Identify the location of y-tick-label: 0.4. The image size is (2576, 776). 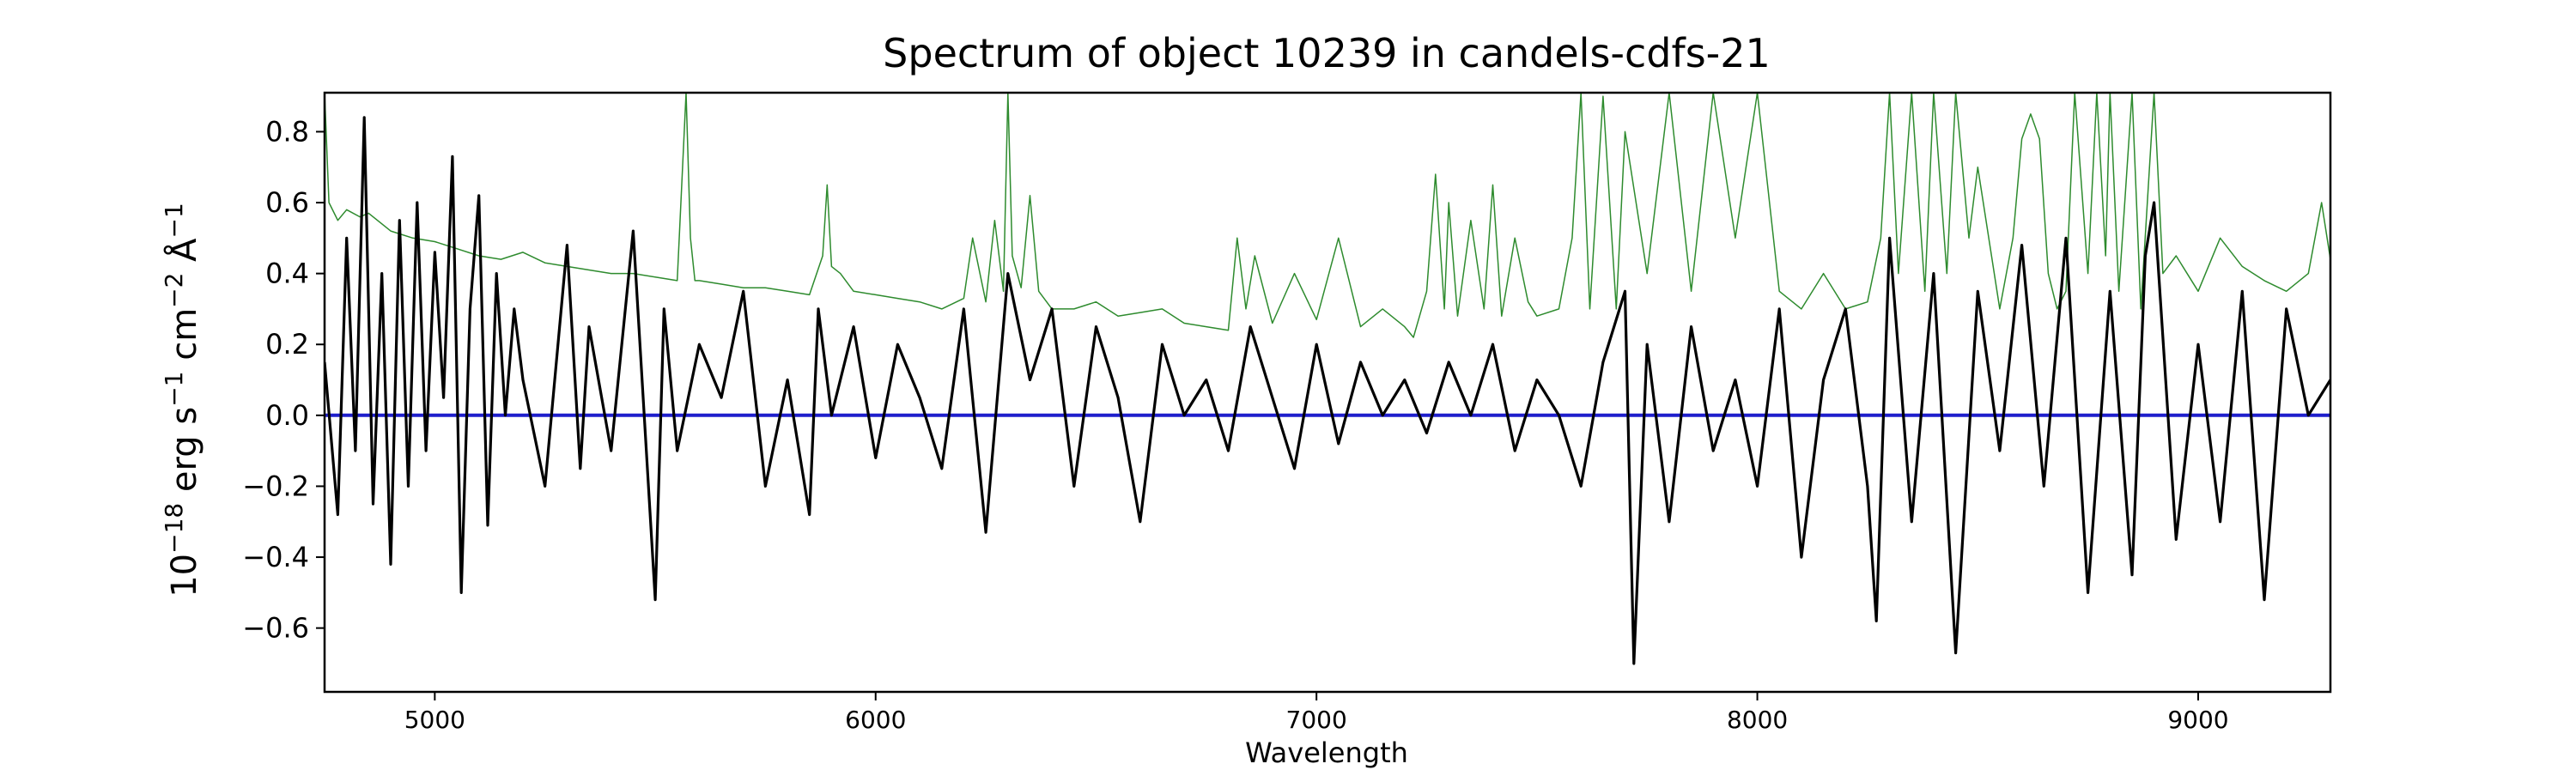
(287, 274).